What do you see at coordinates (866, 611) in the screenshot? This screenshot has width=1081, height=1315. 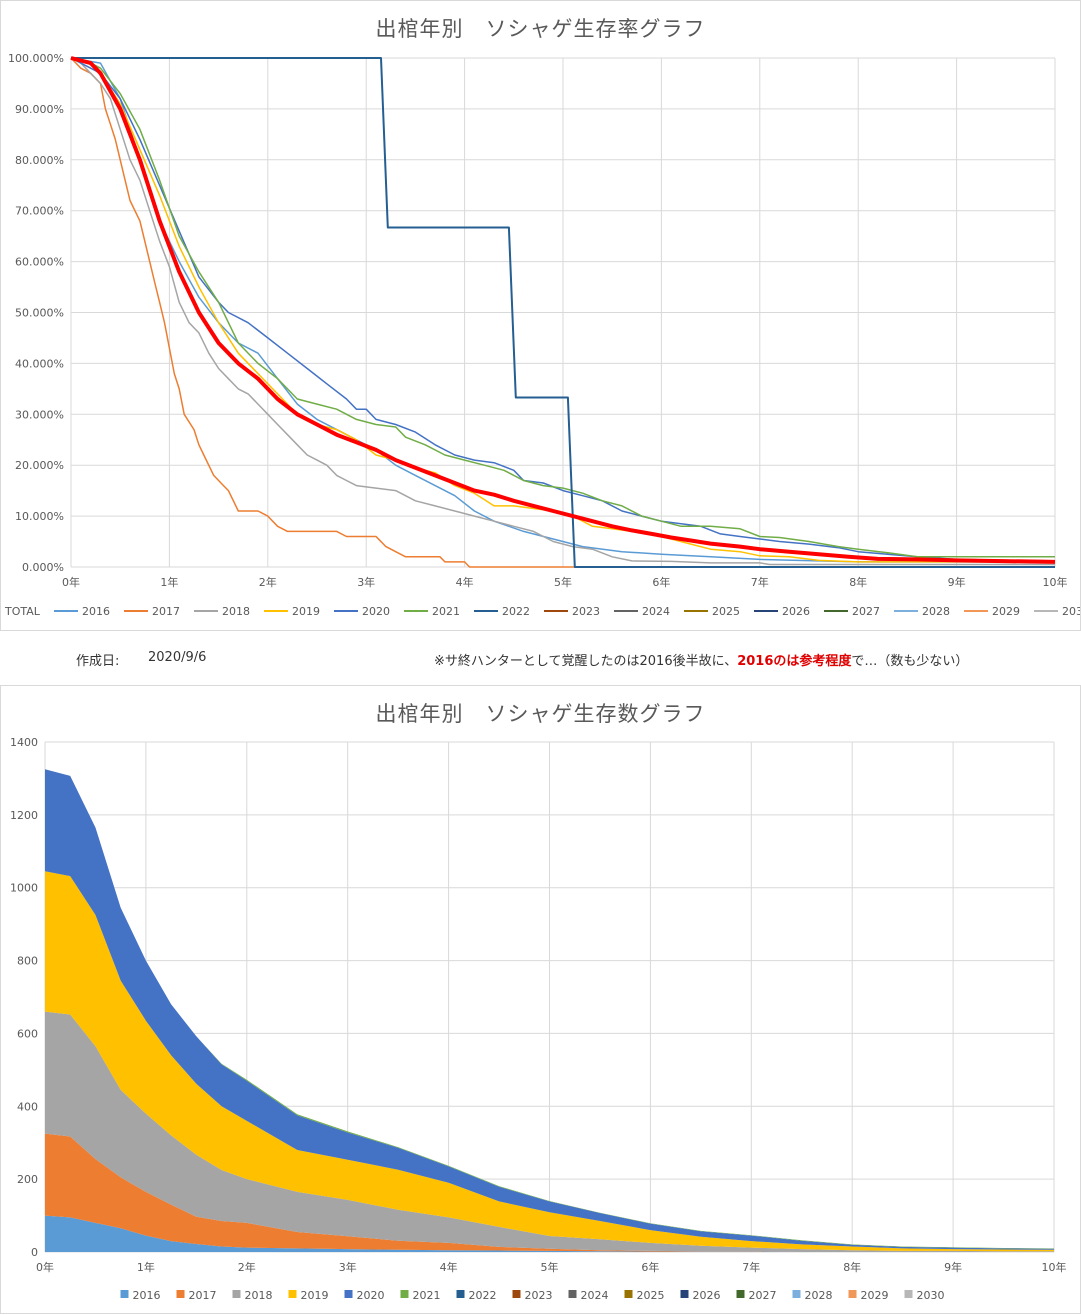 I see `legend-label: 2027` at bounding box center [866, 611].